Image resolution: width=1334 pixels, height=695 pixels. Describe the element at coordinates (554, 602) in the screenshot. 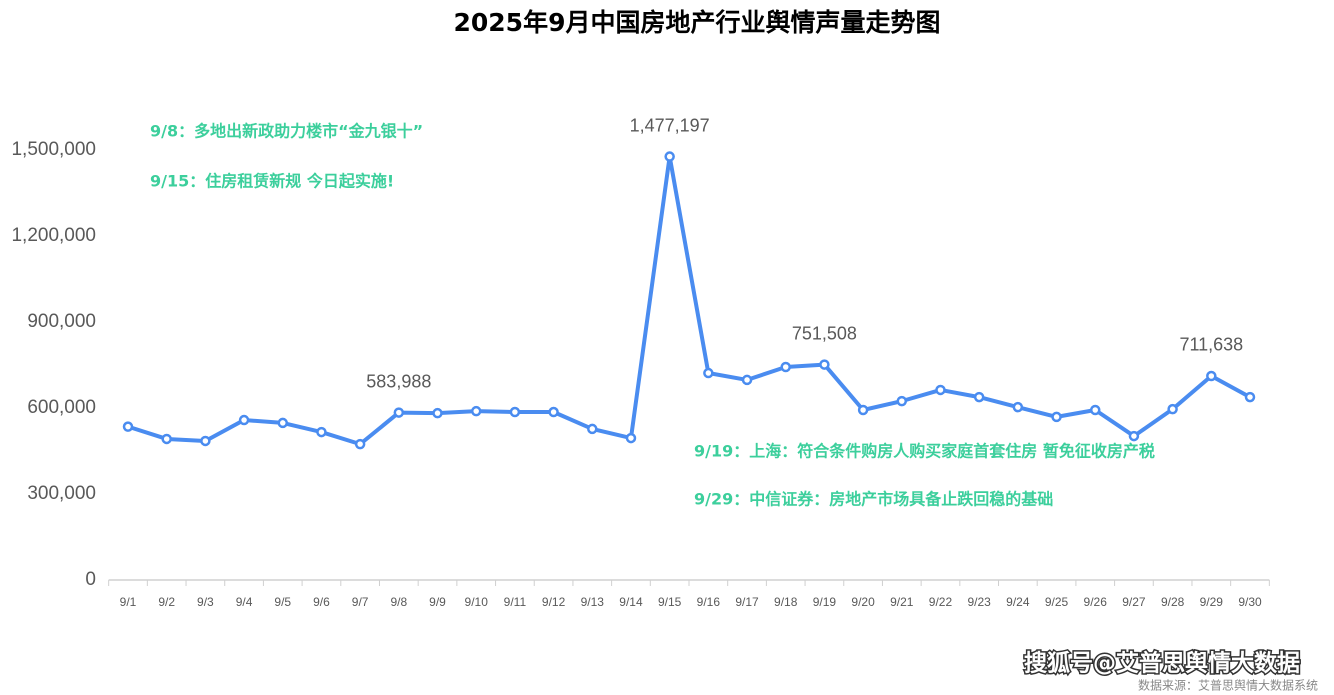

I see `x-tick-label: 9/12` at that location.